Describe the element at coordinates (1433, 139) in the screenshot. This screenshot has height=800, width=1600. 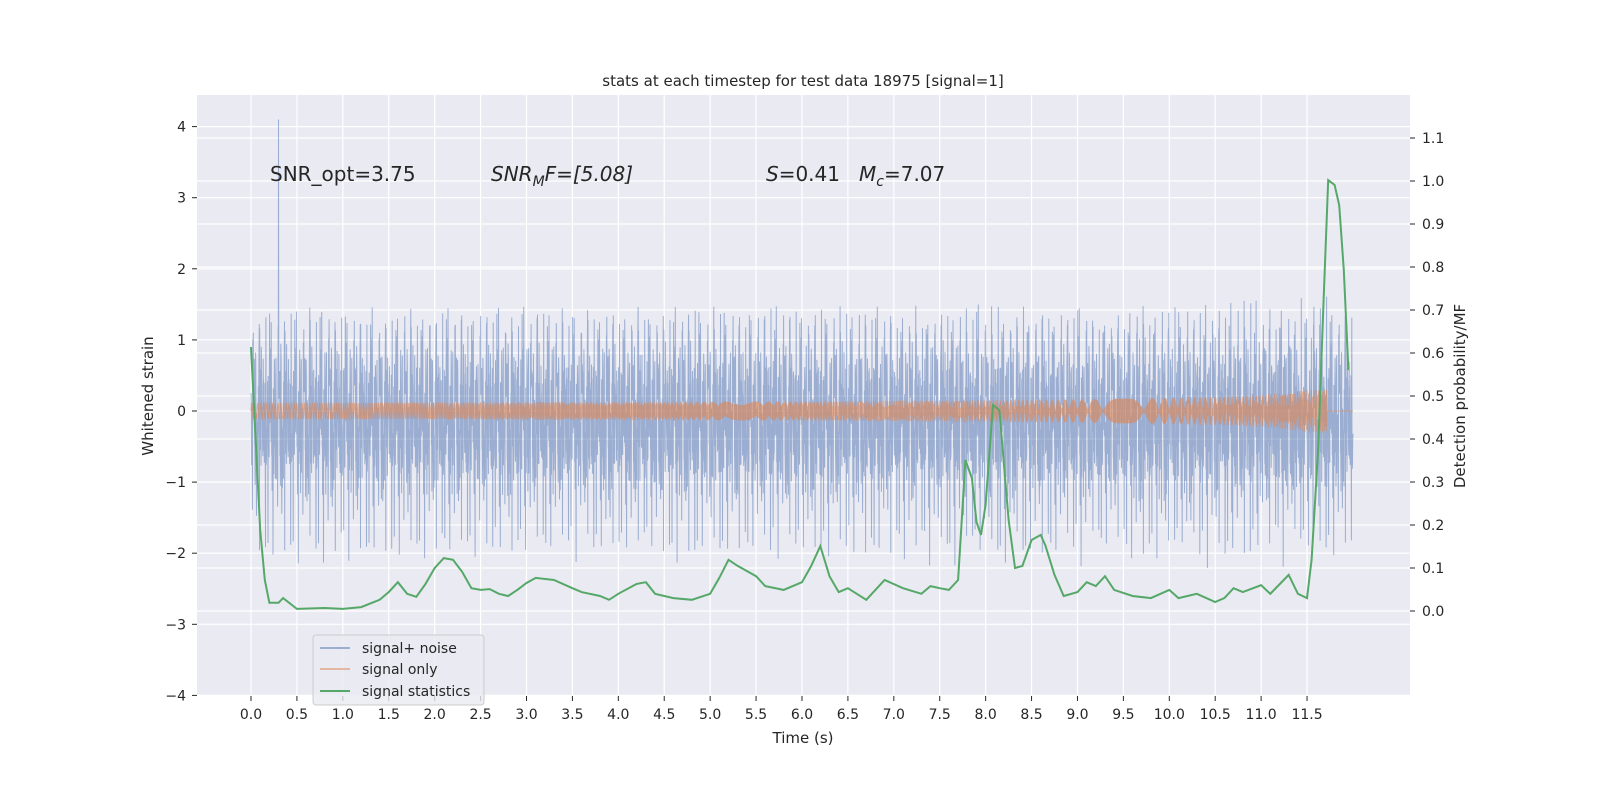
I see `y2-tick-label: 1.1` at that location.